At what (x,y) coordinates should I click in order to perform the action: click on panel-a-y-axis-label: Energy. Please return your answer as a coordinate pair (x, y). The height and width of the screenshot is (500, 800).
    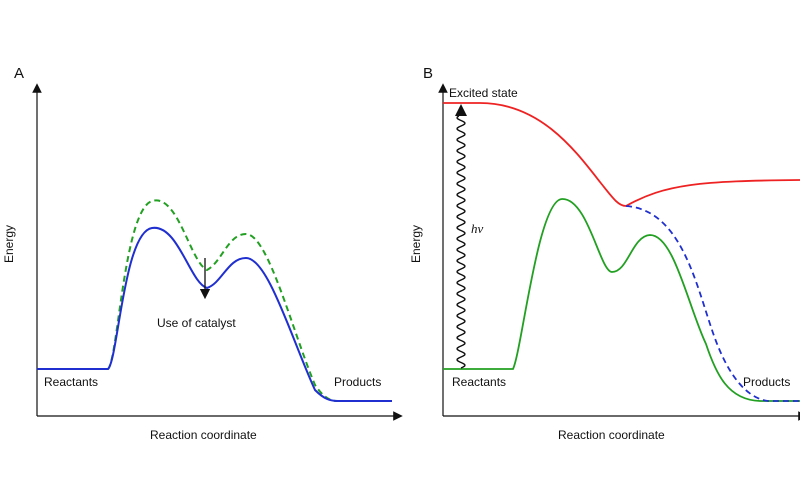
    Looking at the image, I should click on (9, 244).